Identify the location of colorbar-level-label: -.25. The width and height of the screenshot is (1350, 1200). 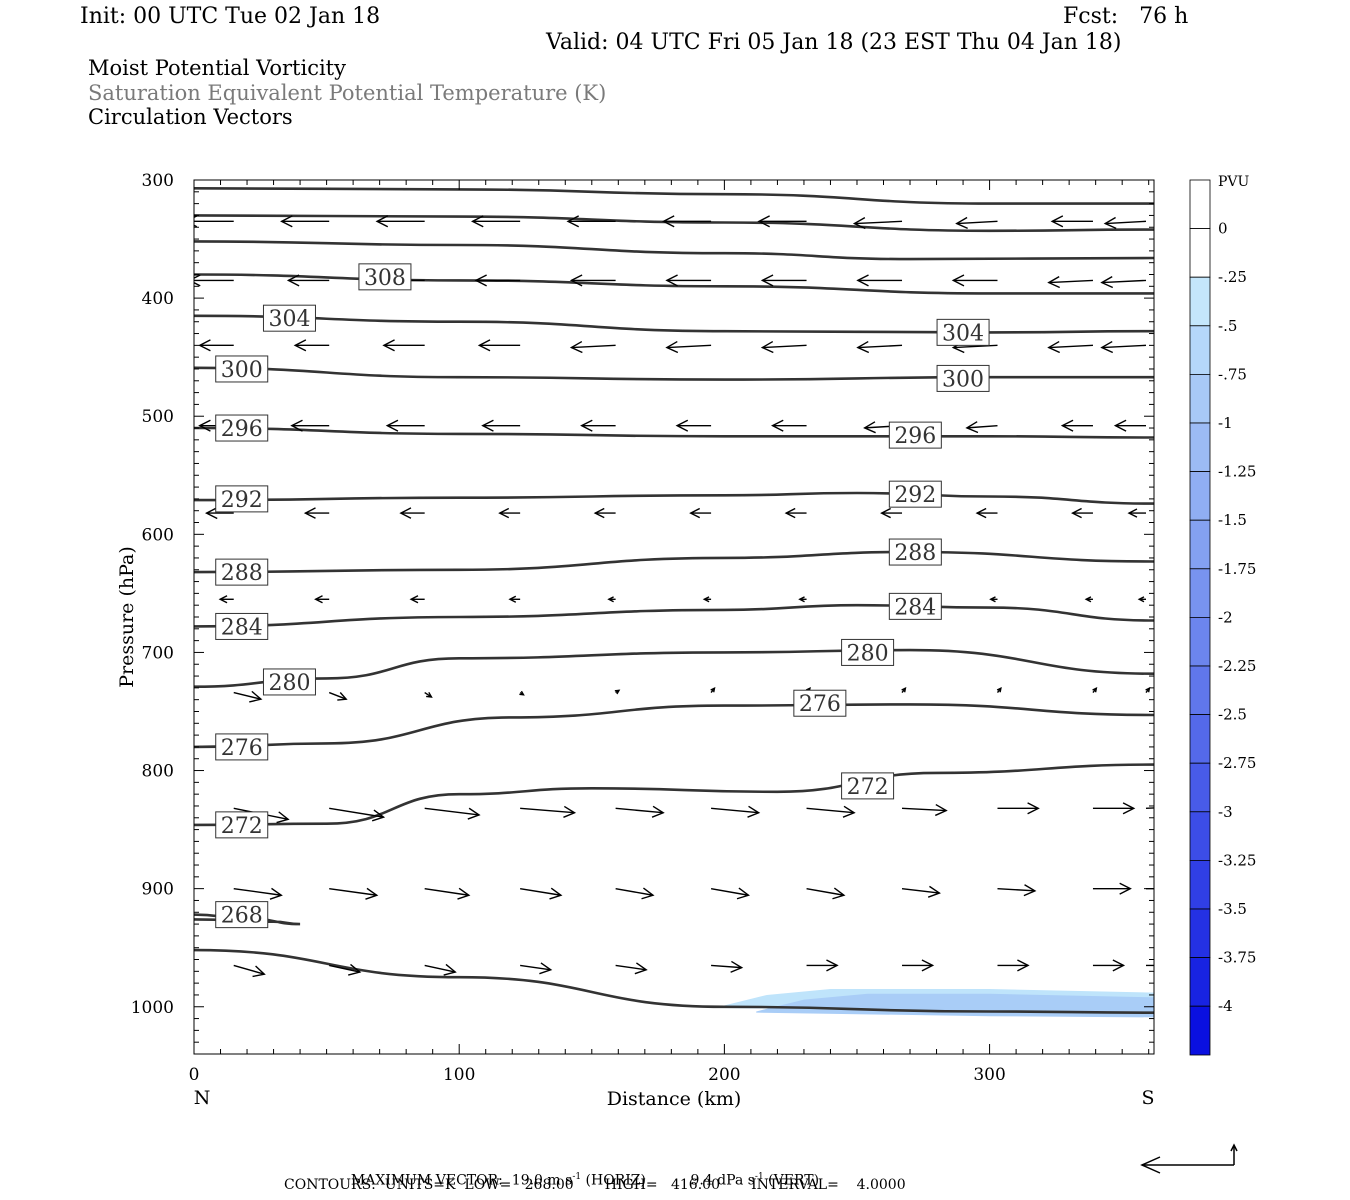
(1232, 277).